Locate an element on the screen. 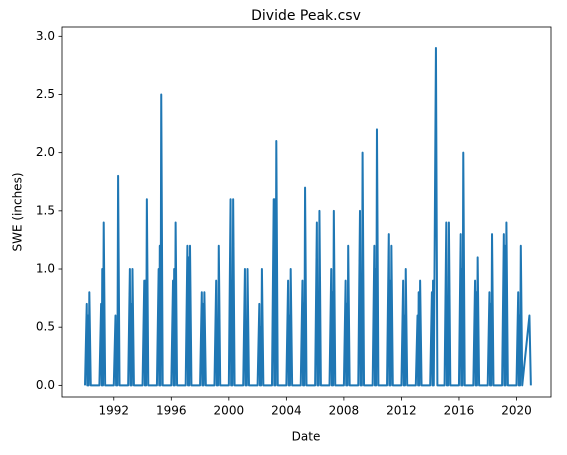 This screenshot has height=455, width=567. x-tick-label: 2020 is located at coordinates (516, 411).